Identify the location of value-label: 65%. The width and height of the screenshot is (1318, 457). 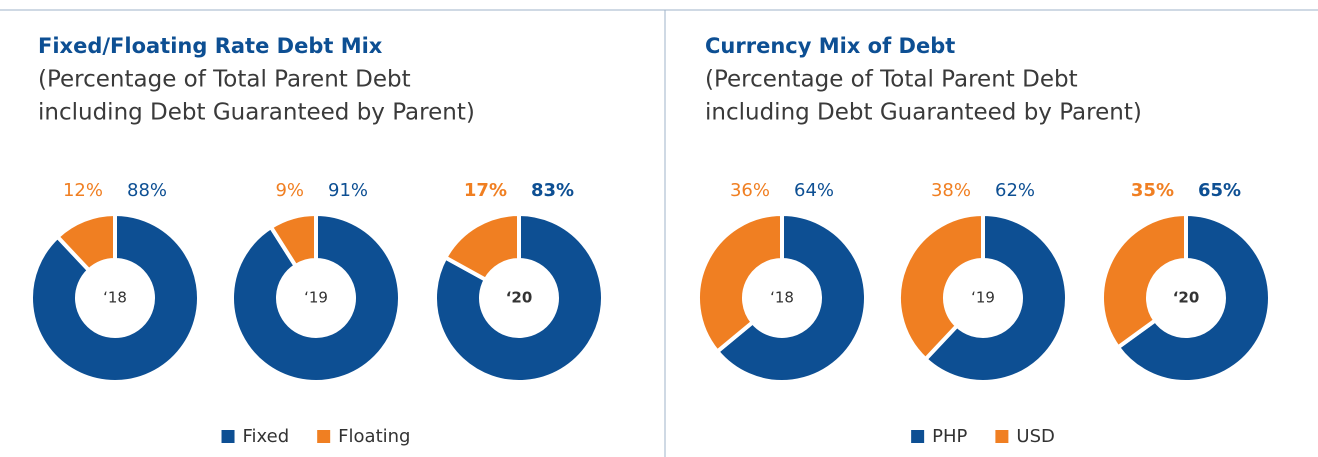
(1219, 190).